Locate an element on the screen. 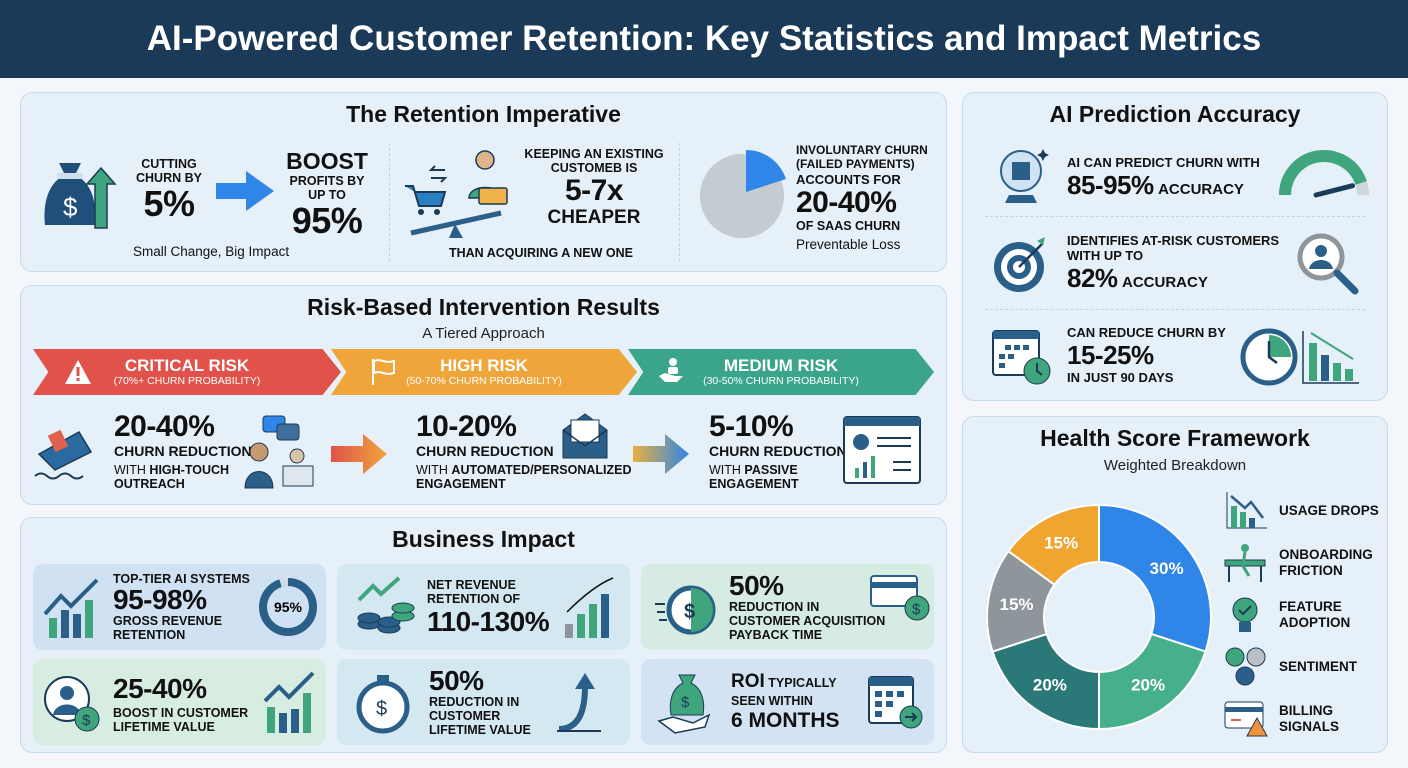 The image size is (1408, 768). legend-item: BILLING SIGNALS is located at coordinates (1305, 719).